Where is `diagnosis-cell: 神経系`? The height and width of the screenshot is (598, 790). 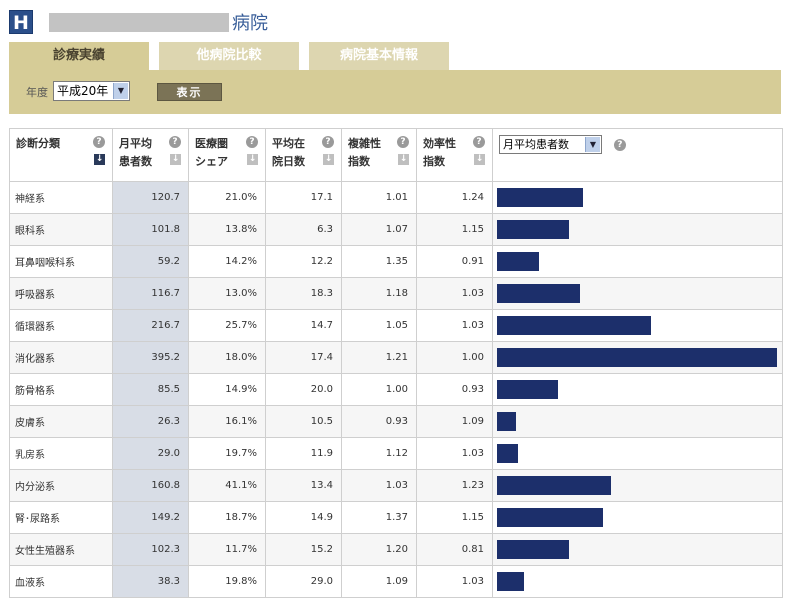 diagnosis-cell: 神経系 is located at coordinates (61, 197).